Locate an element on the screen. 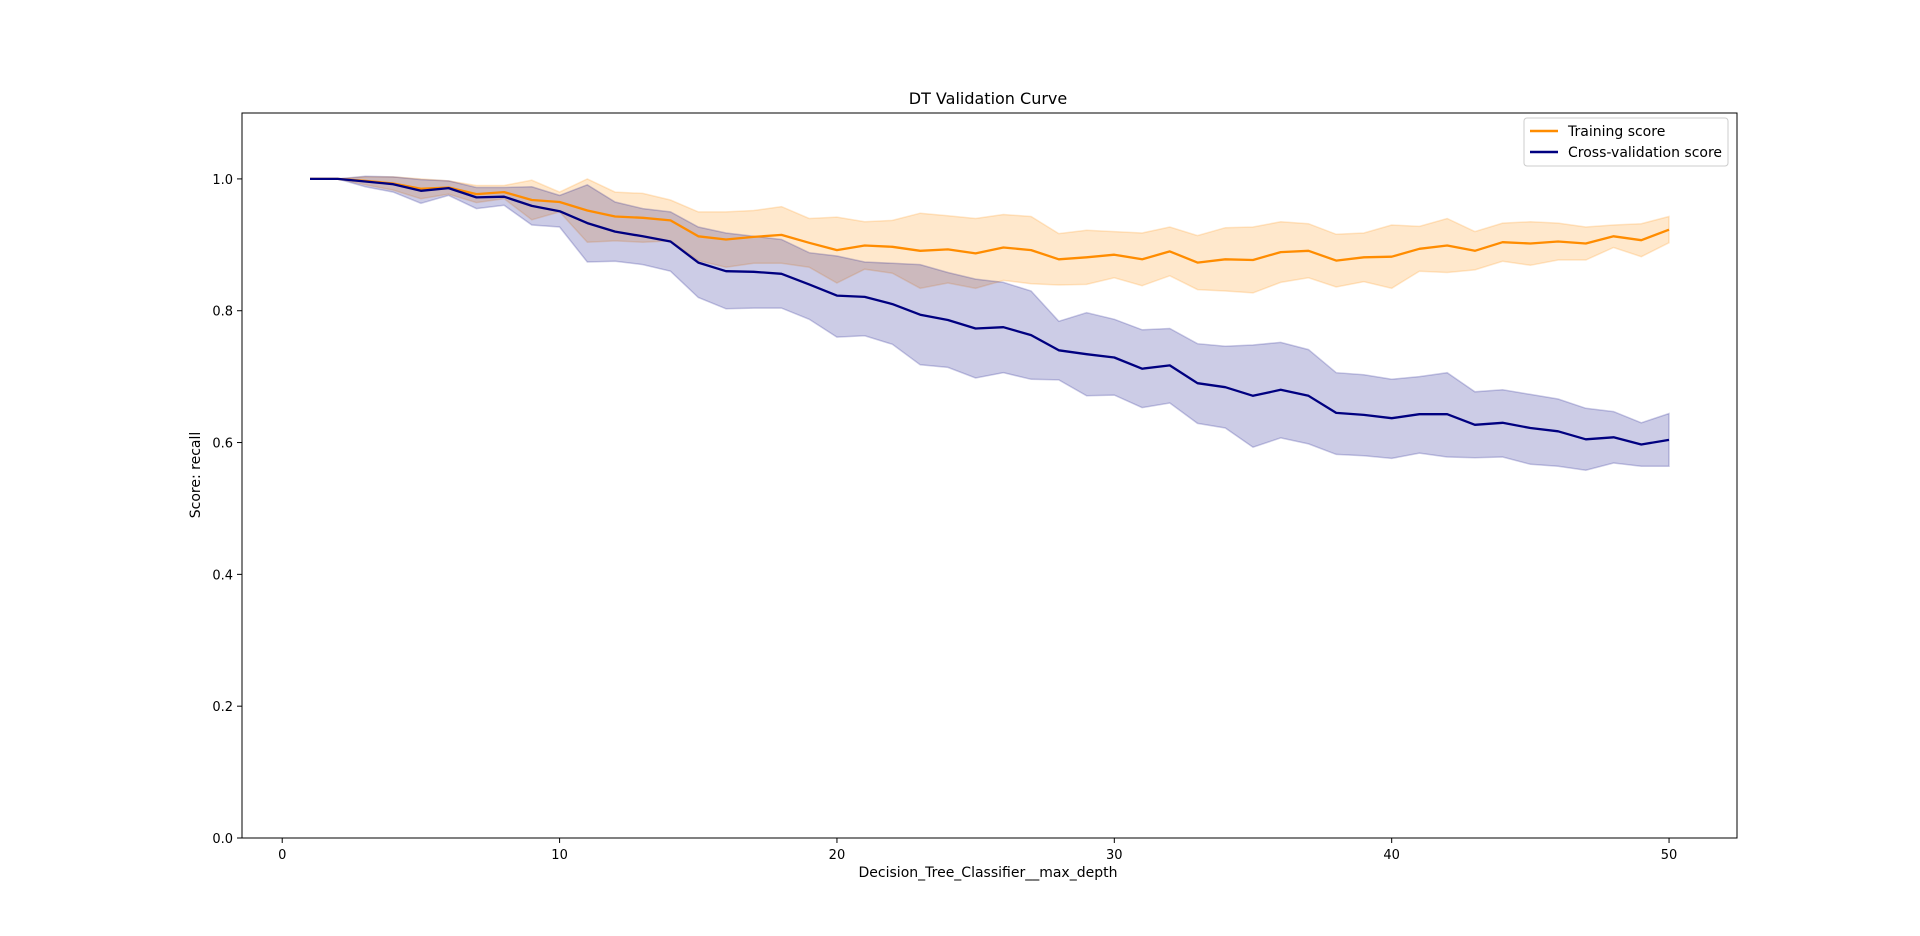  y-tick-label: 0.0 is located at coordinates (222, 839).